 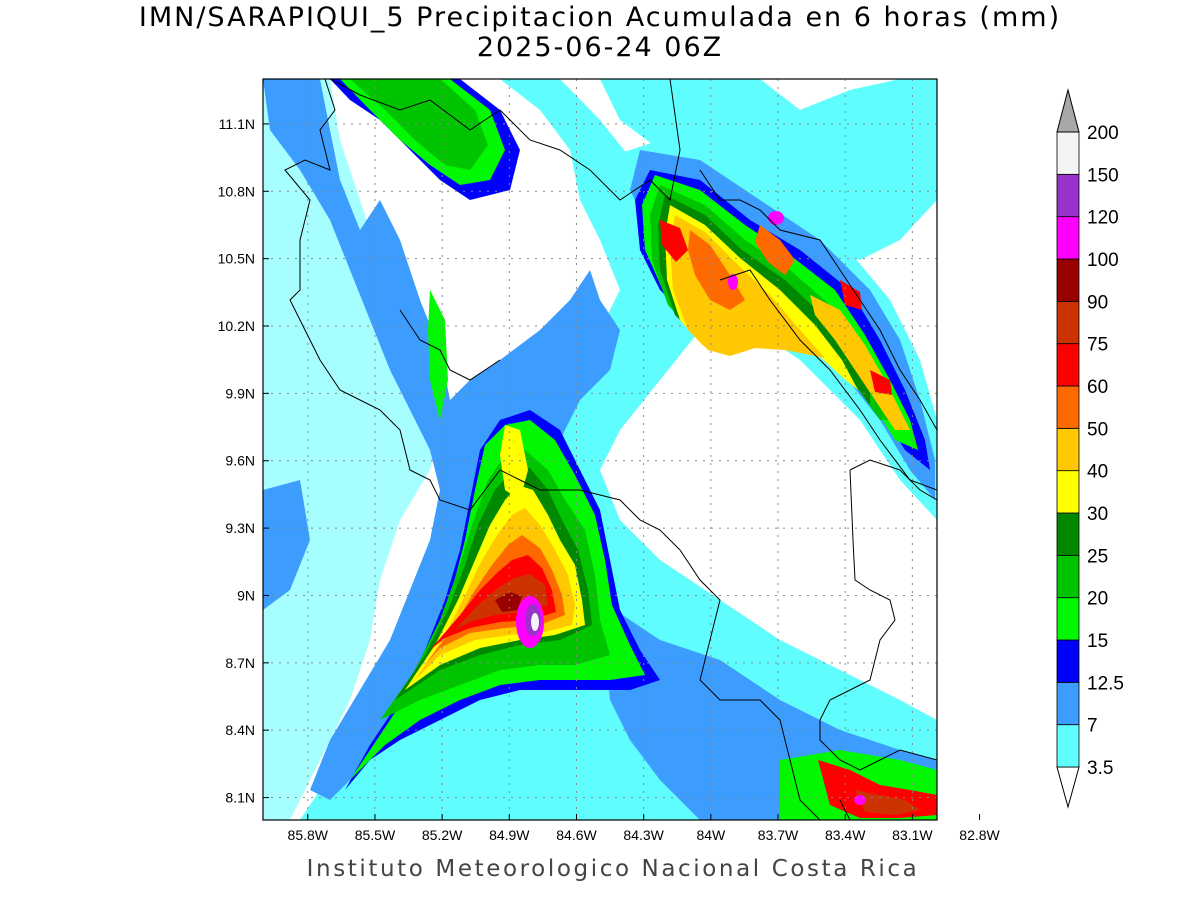 I want to click on colorbar-level-label: 30, so click(x=1097, y=514).